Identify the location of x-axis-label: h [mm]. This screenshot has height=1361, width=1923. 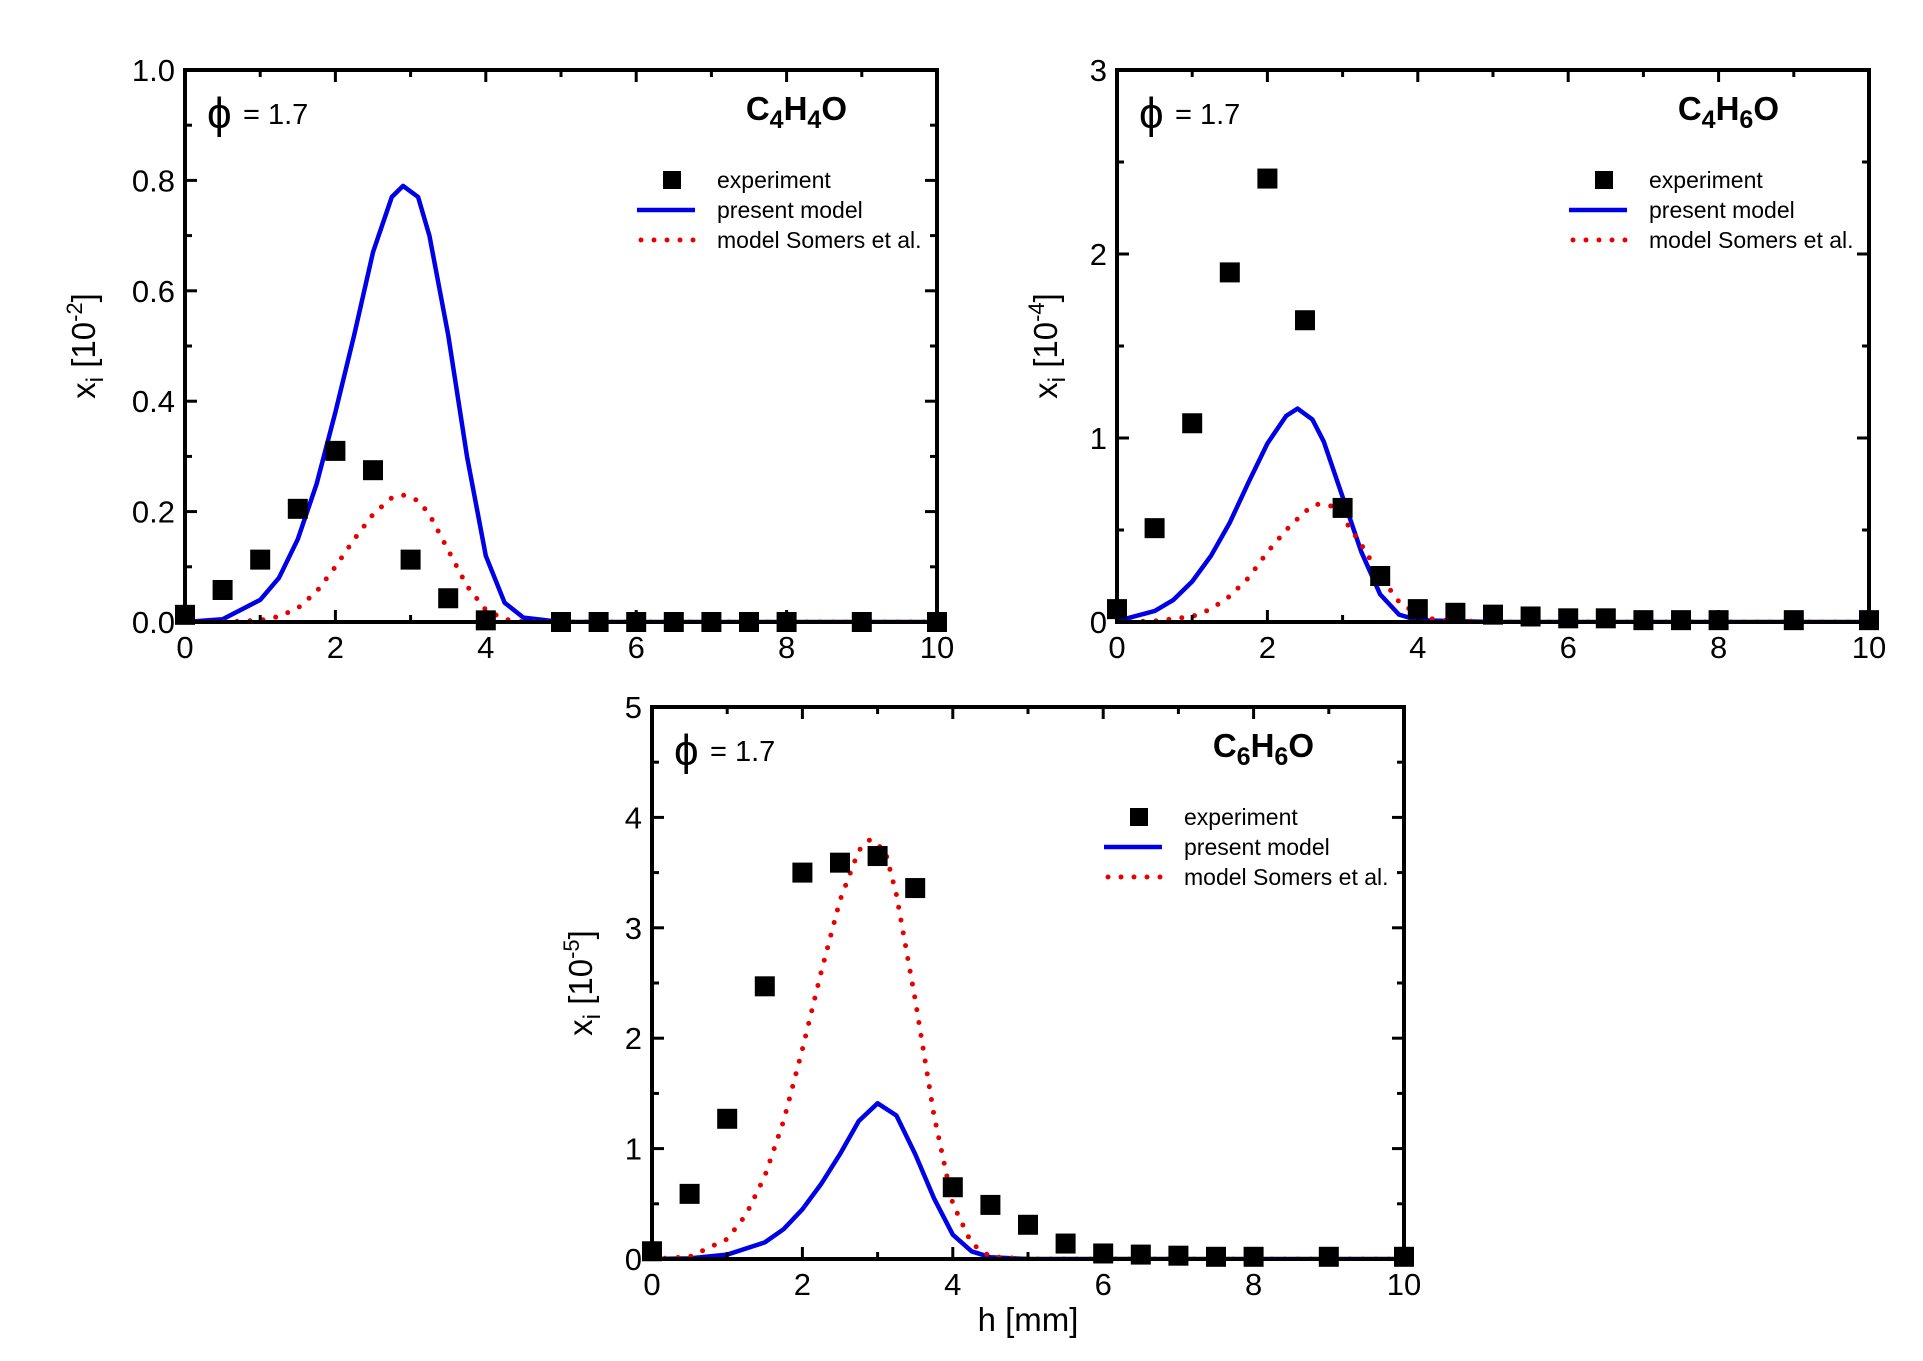
(1028, 1319).